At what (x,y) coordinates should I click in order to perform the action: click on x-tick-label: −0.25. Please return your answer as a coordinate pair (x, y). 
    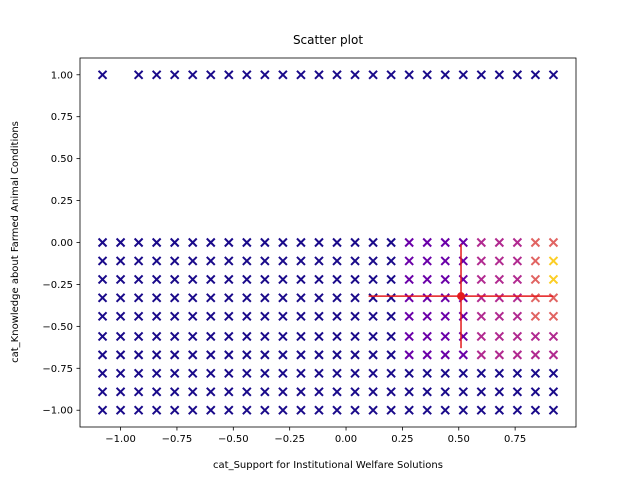
    Looking at the image, I should click on (289, 439).